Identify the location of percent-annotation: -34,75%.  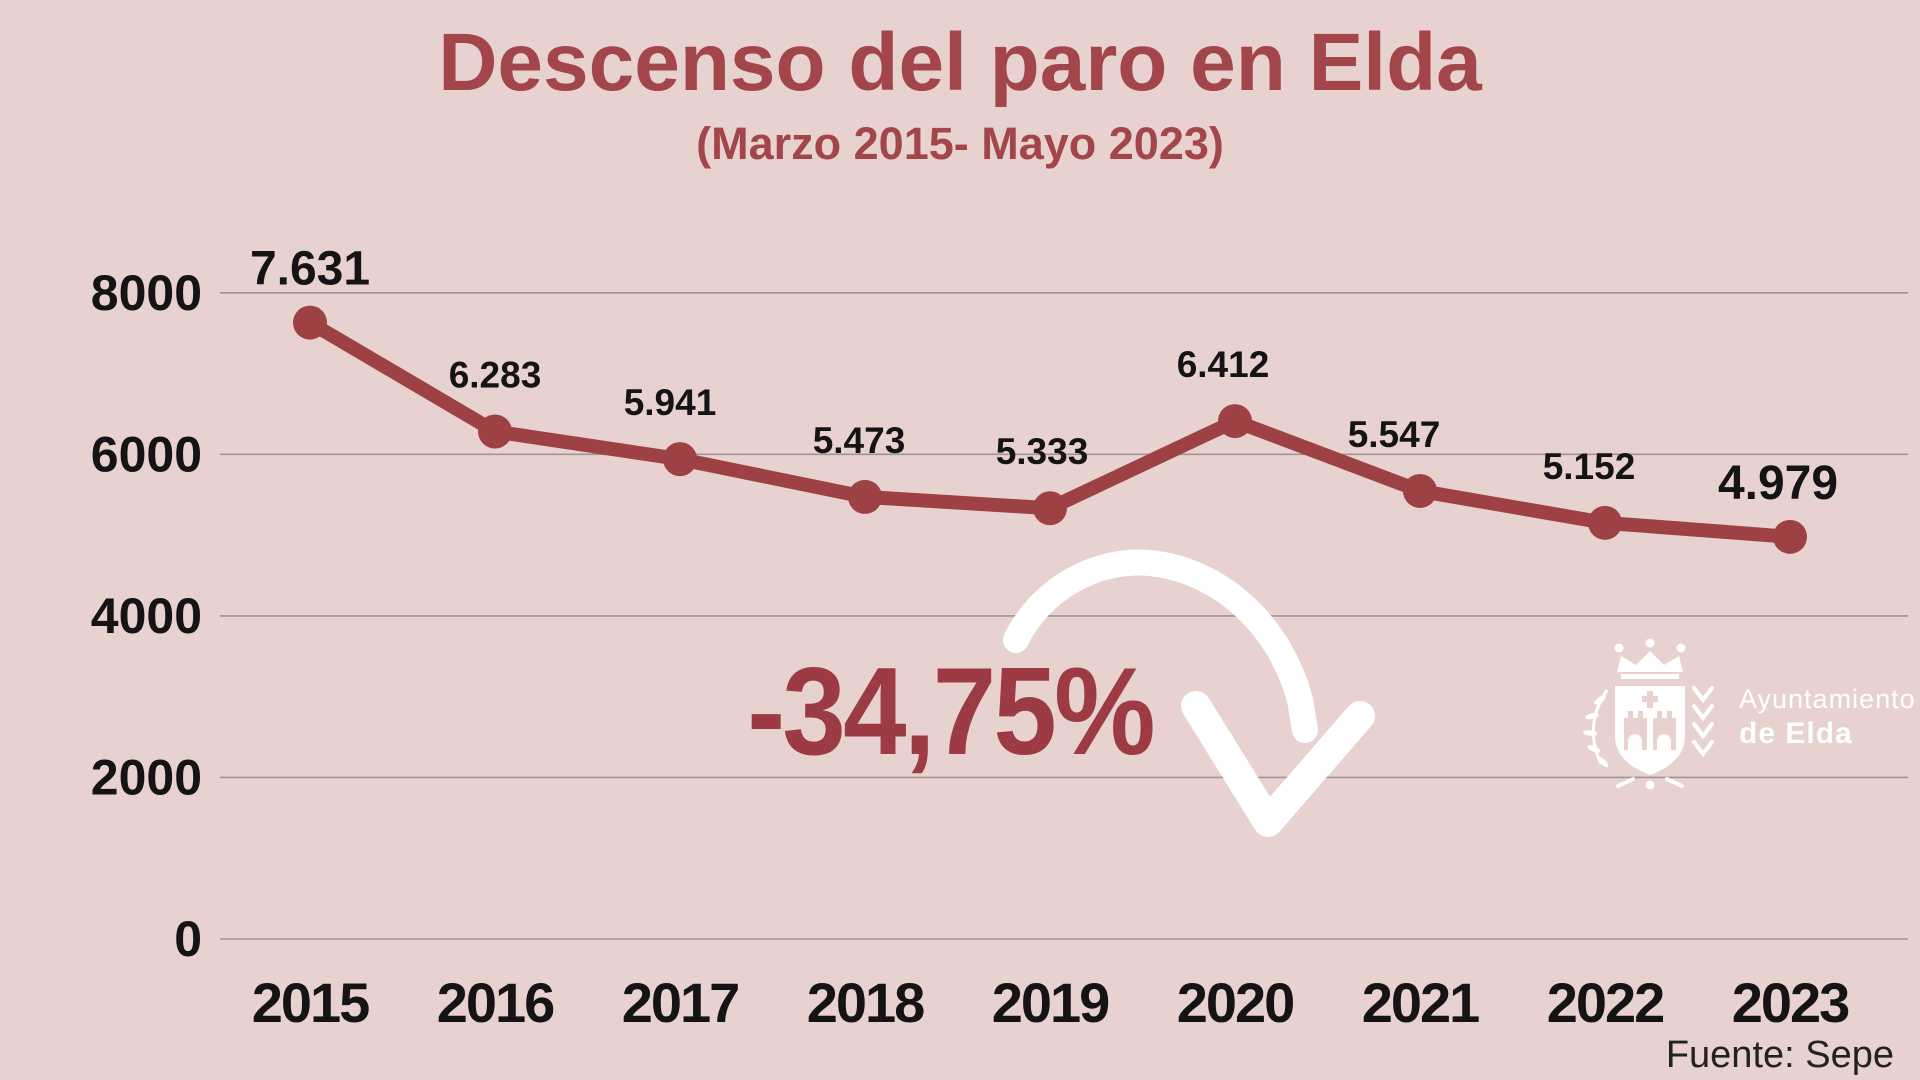
(951, 712).